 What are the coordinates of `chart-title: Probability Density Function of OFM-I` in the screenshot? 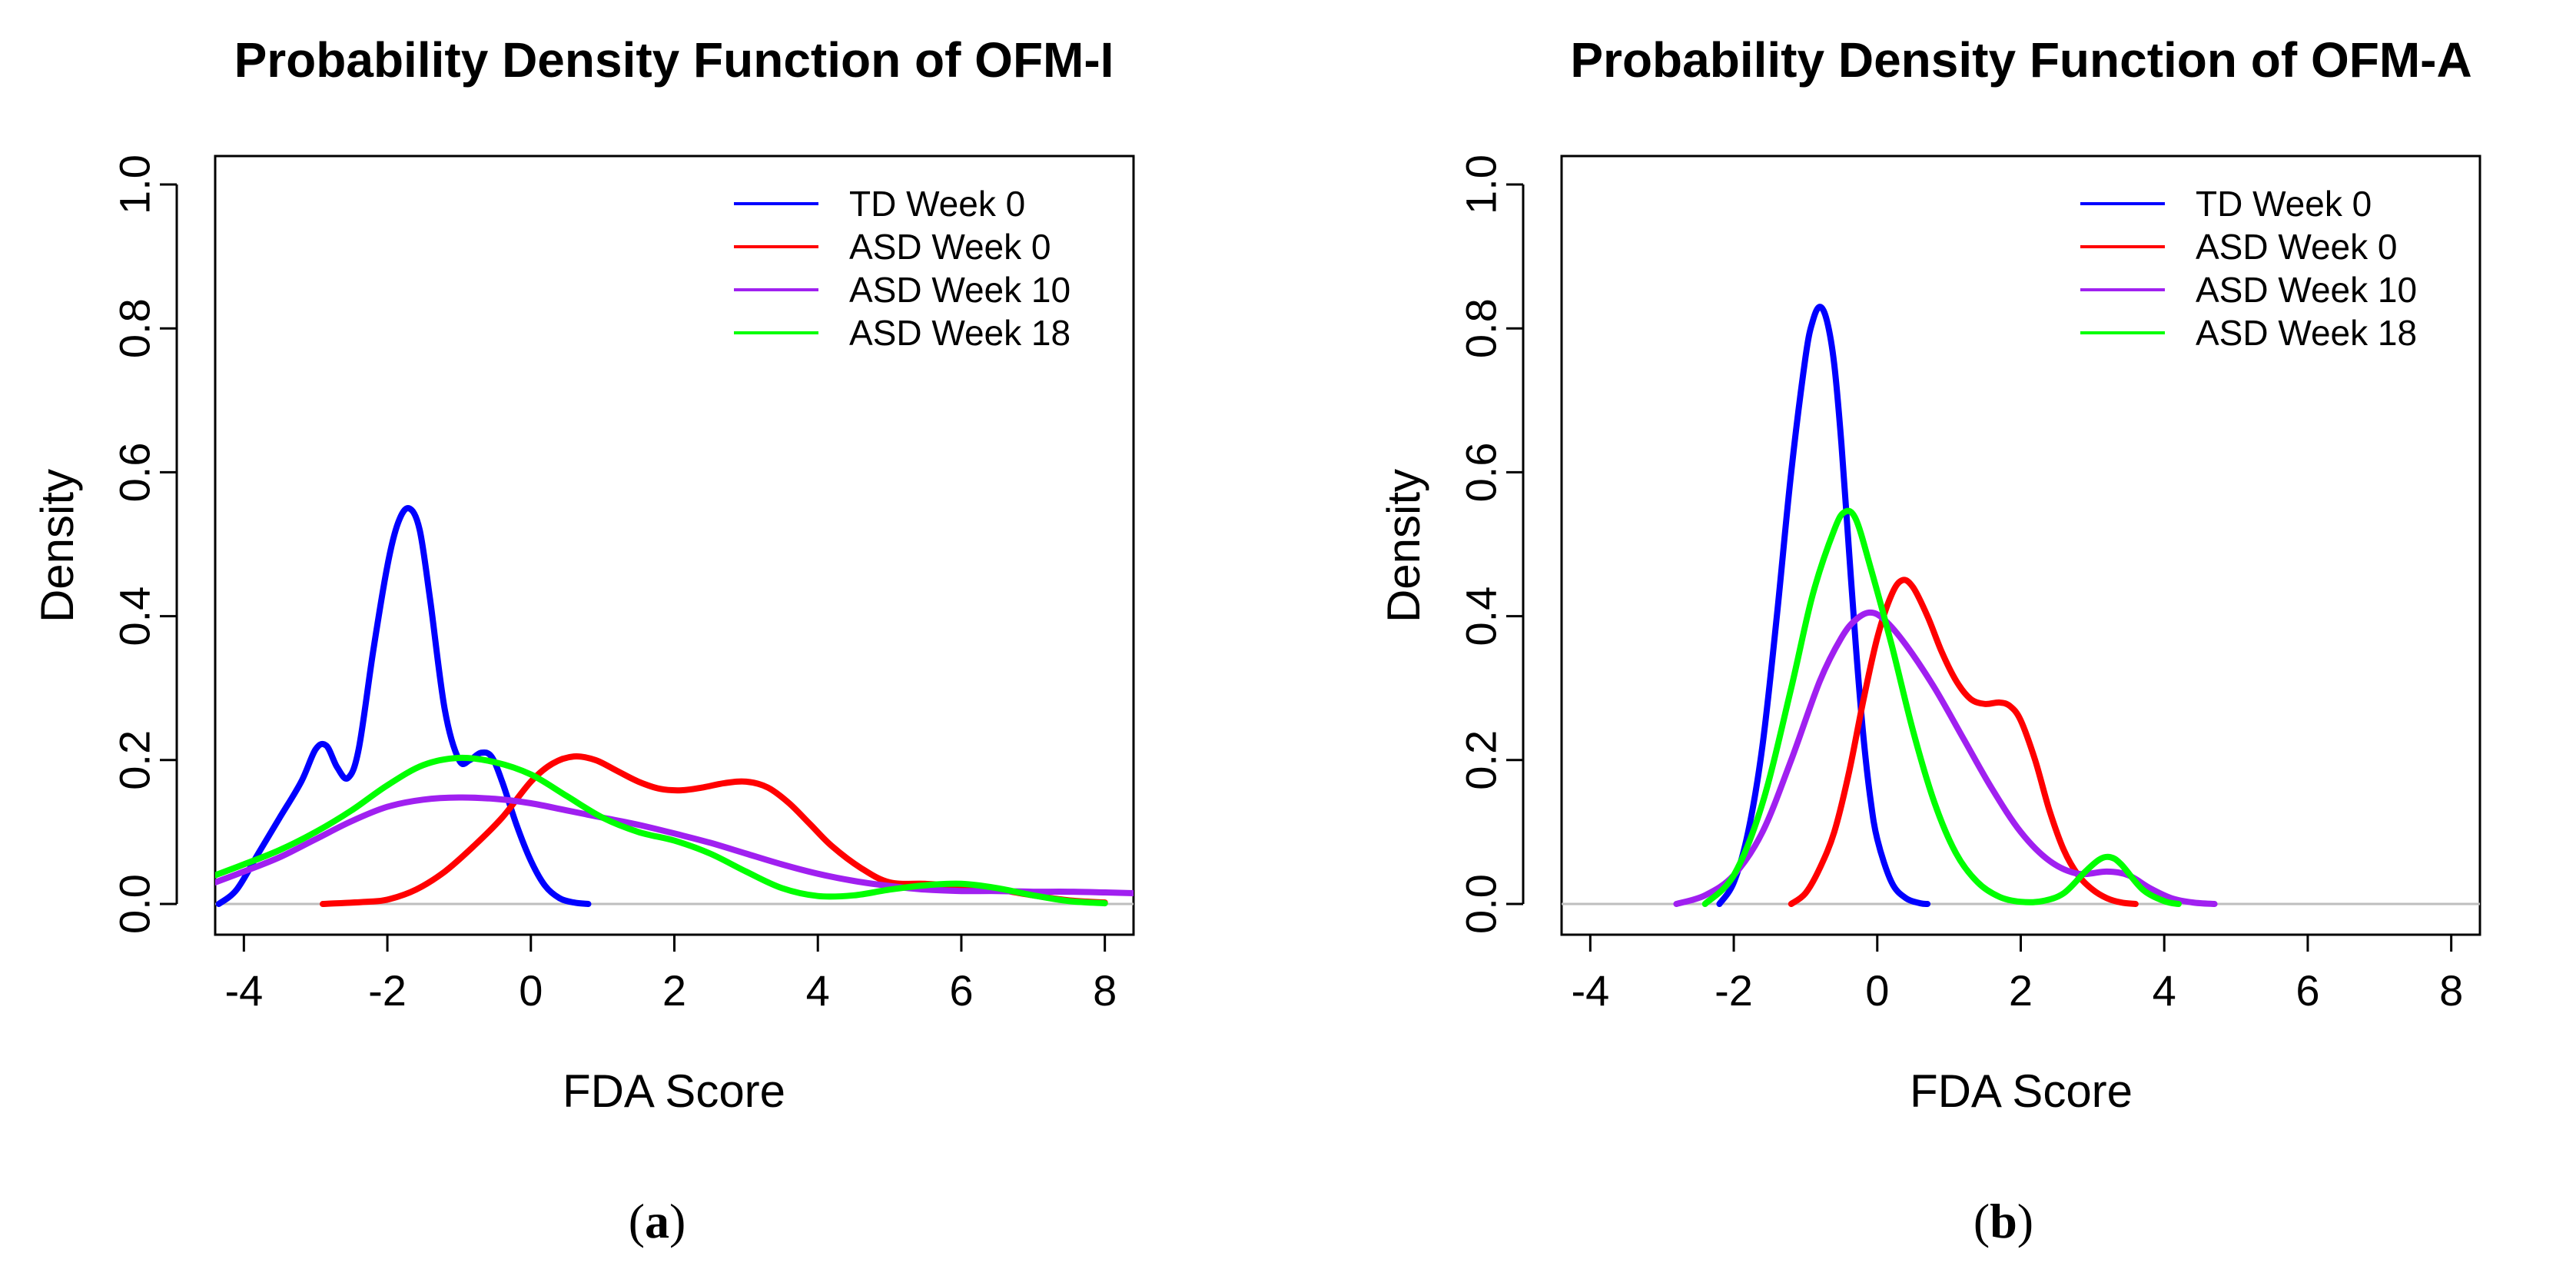 It's located at (674, 60).